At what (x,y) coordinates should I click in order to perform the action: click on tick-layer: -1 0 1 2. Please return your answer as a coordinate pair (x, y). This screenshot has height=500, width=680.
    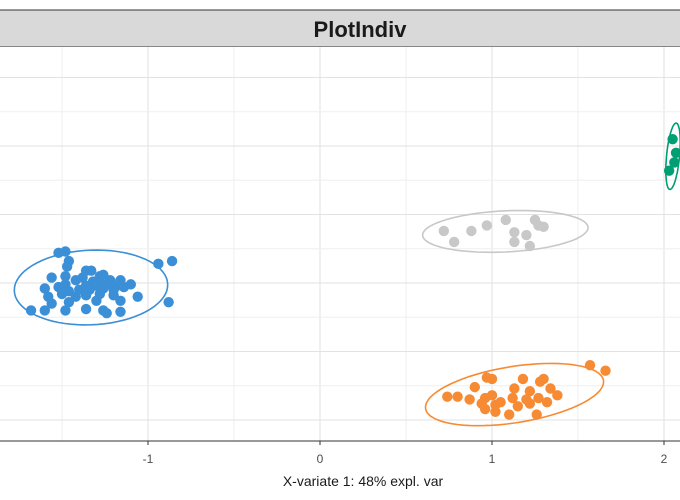
    Looking at the image, I should click on (405, 453).